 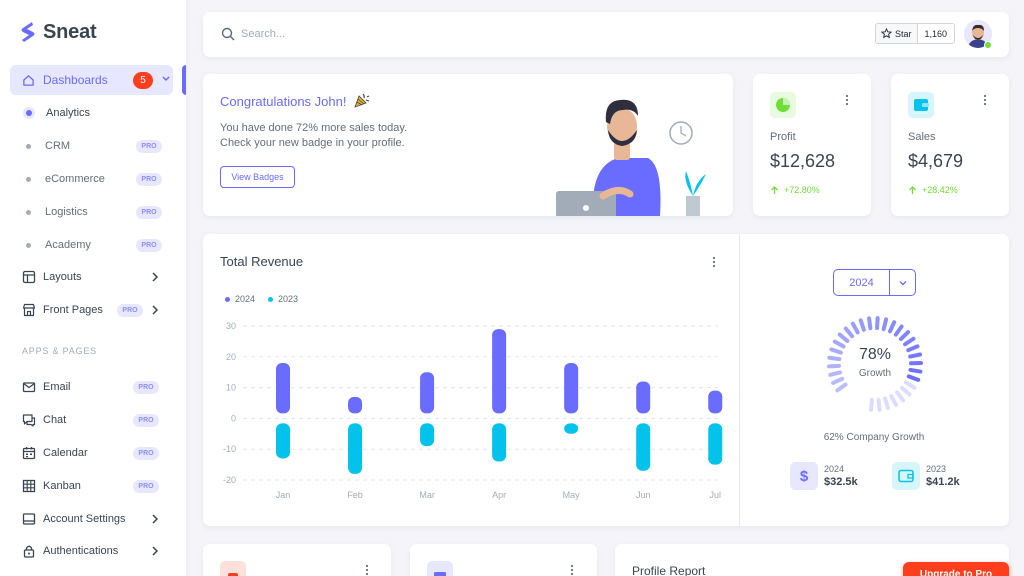 What do you see at coordinates (922, 137) in the screenshot?
I see `stat-label: Sales` at bounding box center [922, 137].